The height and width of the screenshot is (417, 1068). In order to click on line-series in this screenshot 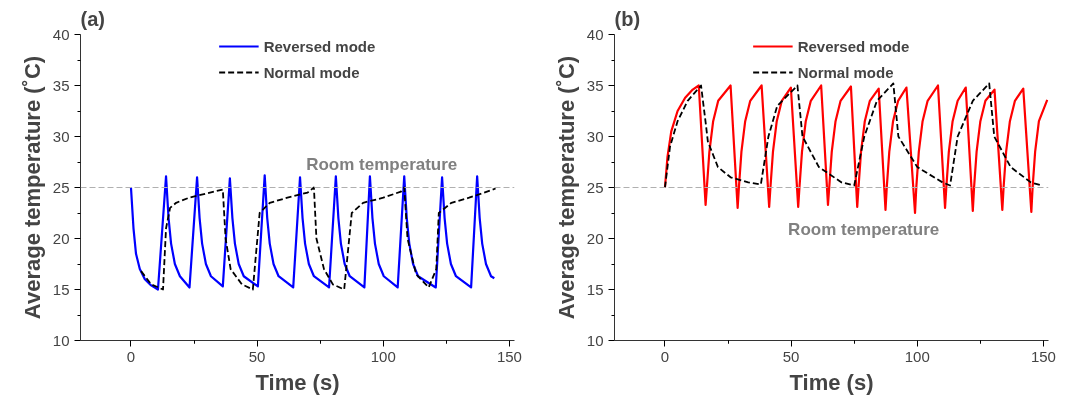, I will do `click(856, 149)`.